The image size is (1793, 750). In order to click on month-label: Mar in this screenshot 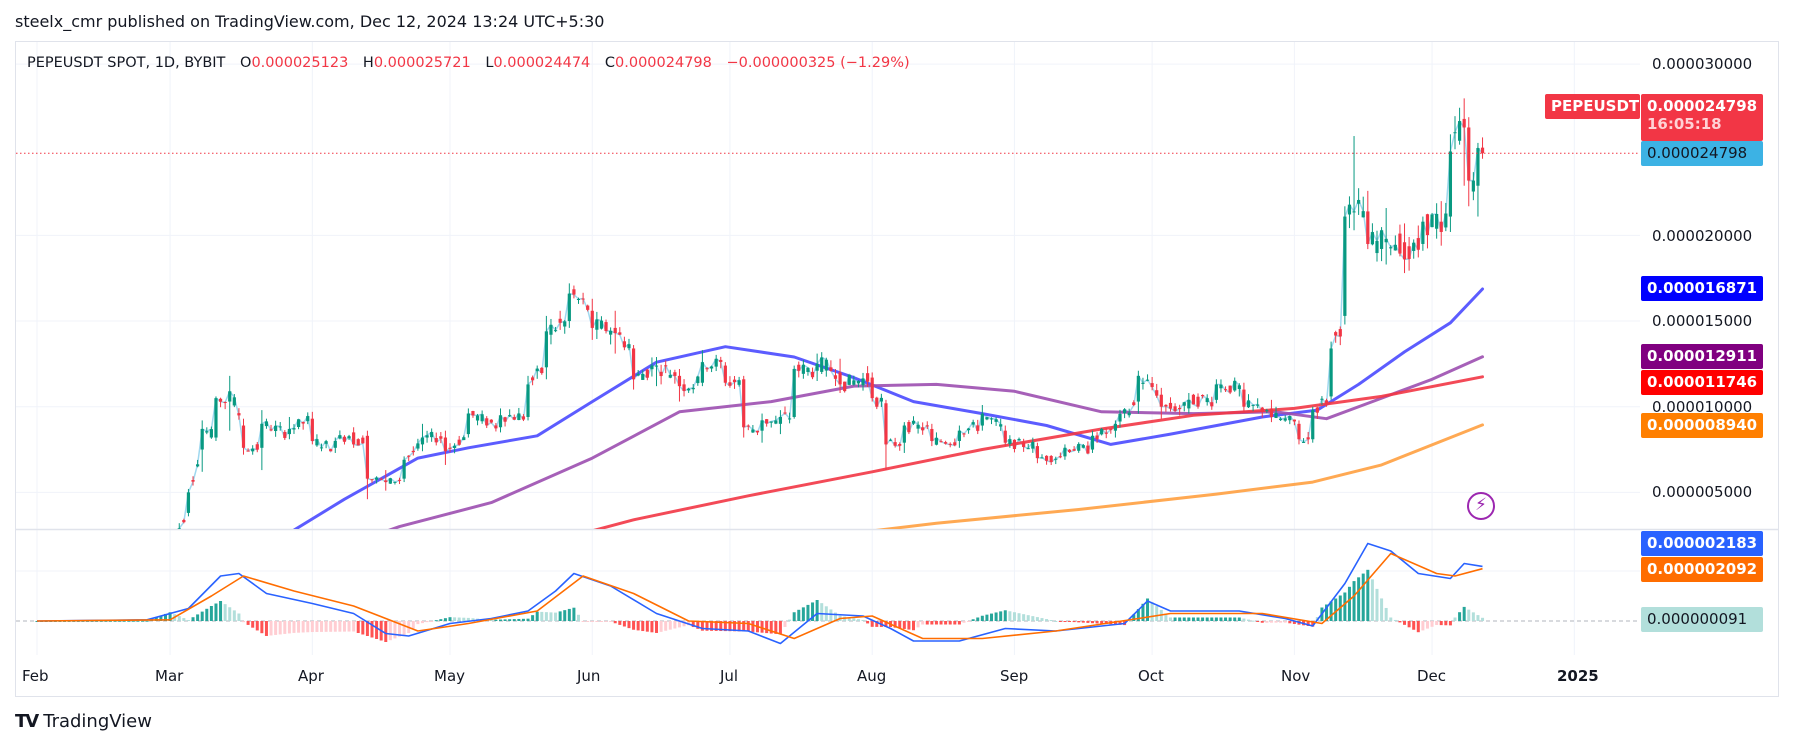, I will do `click(169, 676)`.